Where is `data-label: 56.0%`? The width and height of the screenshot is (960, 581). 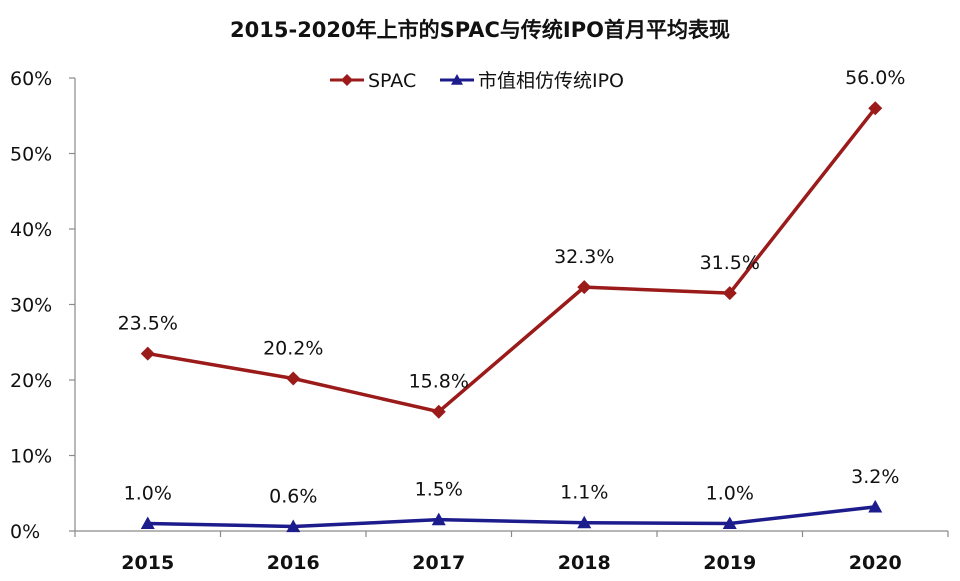 data-label: 56.0% is located at coordinates (875, 78).